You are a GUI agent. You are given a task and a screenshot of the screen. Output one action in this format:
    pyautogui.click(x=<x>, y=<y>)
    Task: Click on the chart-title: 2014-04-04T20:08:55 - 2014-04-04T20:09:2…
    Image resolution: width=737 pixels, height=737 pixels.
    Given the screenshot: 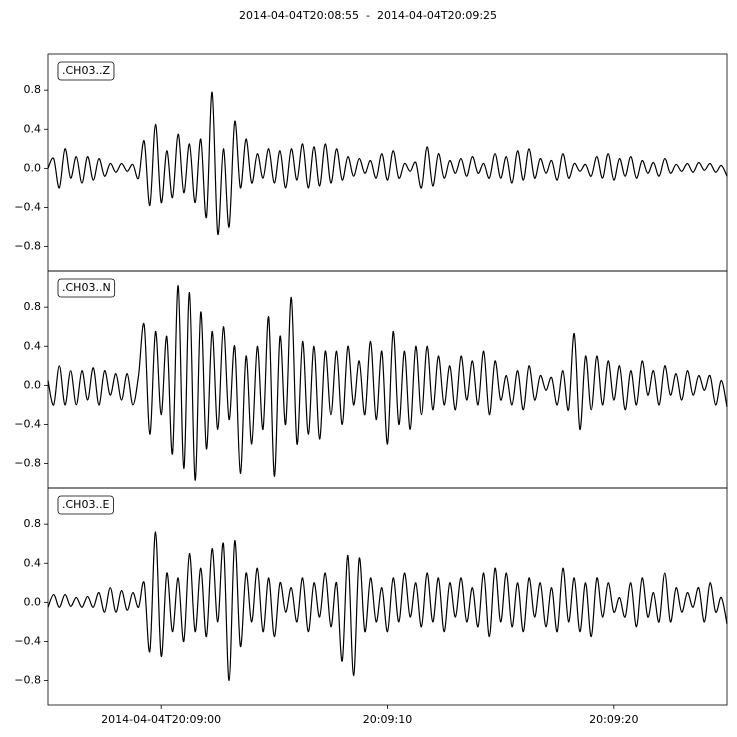 What is the action you would take?
    pyautogui.click(x=368, y=15)
    